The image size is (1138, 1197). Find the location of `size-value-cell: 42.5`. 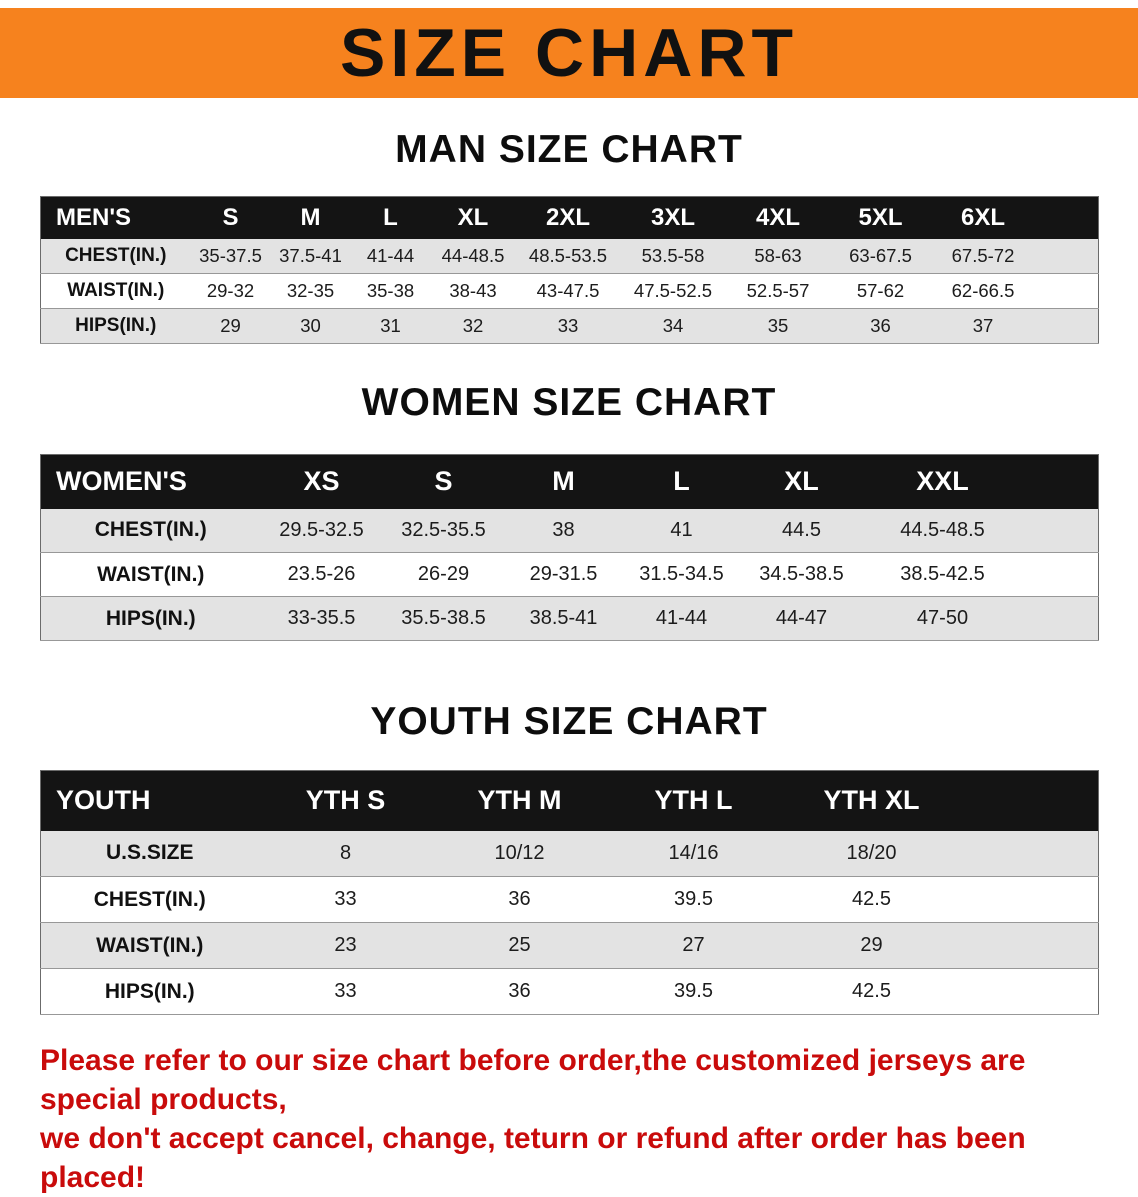

size-value-cell: 42.5 is located at coordinates (871, 991).